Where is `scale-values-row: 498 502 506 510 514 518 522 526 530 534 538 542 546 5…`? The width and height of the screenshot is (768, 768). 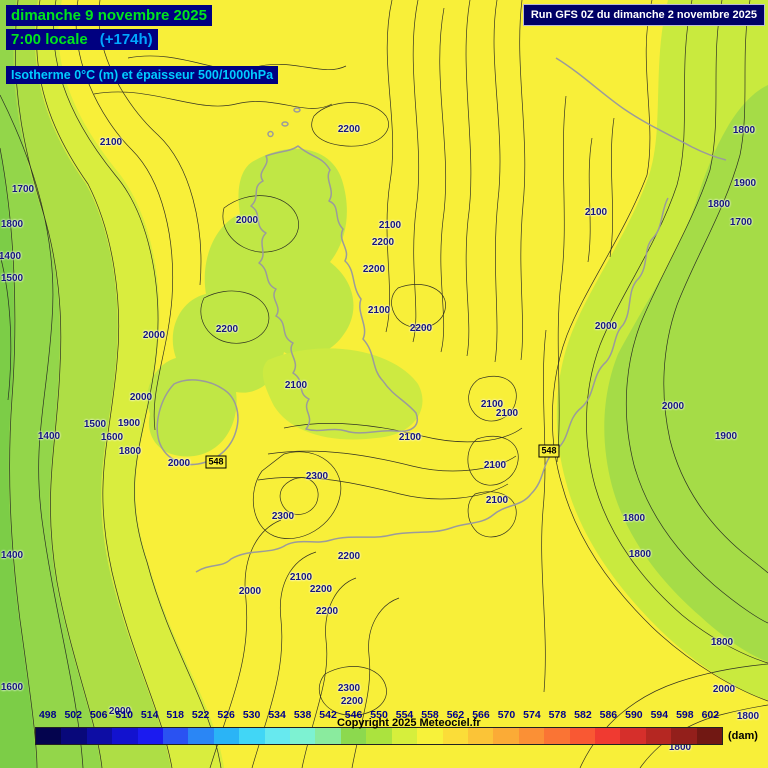 scale-values-row: 498 502 506 510 514 518 522 526 530 534 538 542 546 5… is located at coordinates (379, 715).